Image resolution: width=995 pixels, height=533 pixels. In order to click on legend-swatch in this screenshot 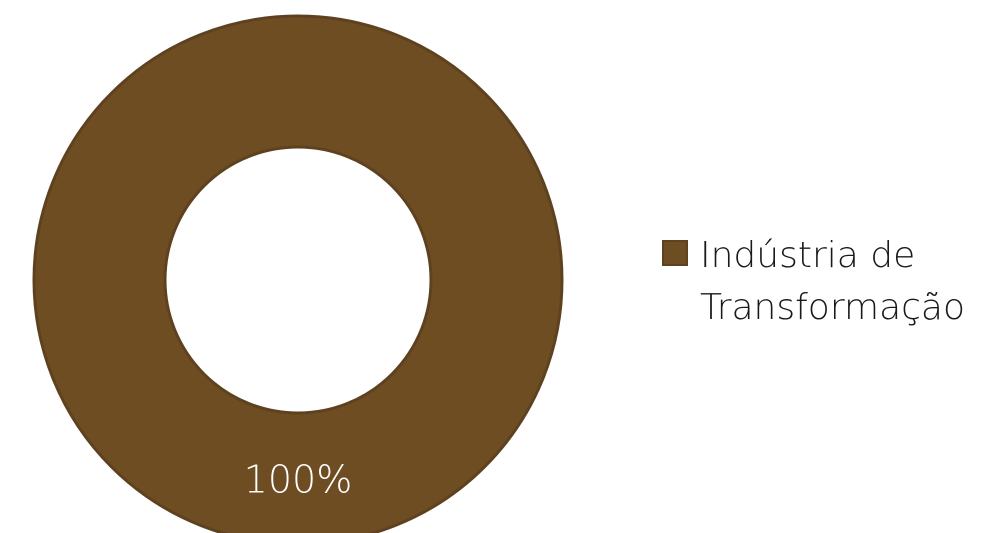, I will do `click(675, 253)`.